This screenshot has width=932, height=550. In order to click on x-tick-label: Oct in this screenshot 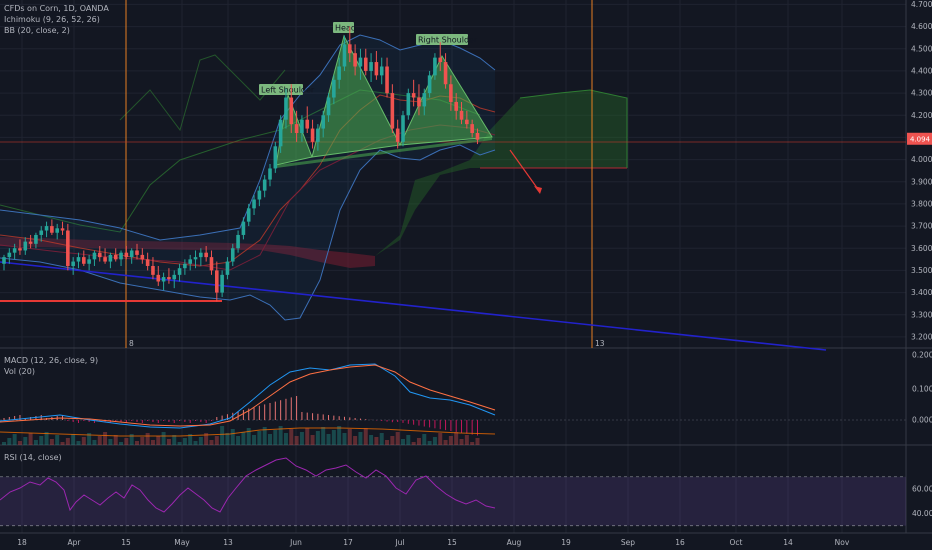, I will do `click(736, 542)`.